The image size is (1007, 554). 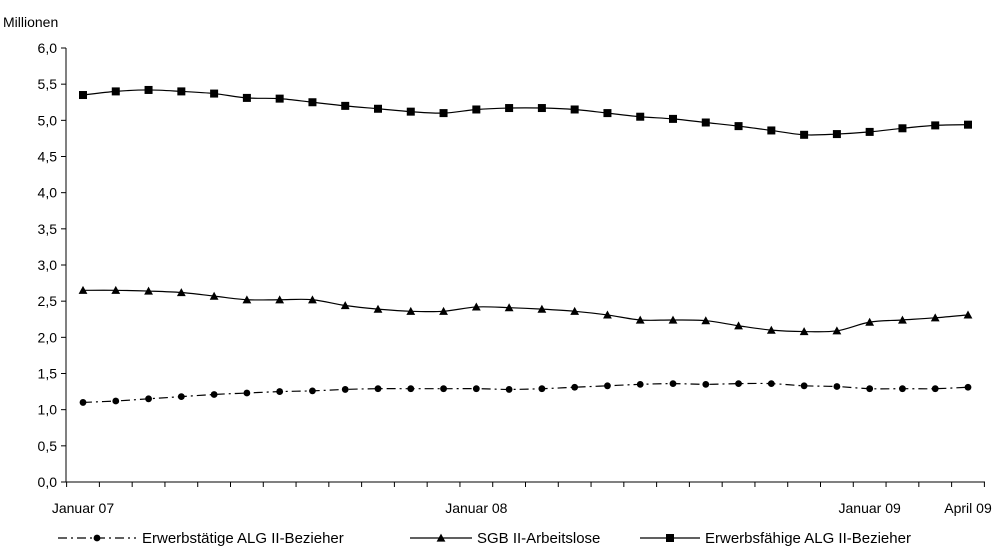 I want to click on x-tick-label: Januar 07, so click(x=83, y=508).